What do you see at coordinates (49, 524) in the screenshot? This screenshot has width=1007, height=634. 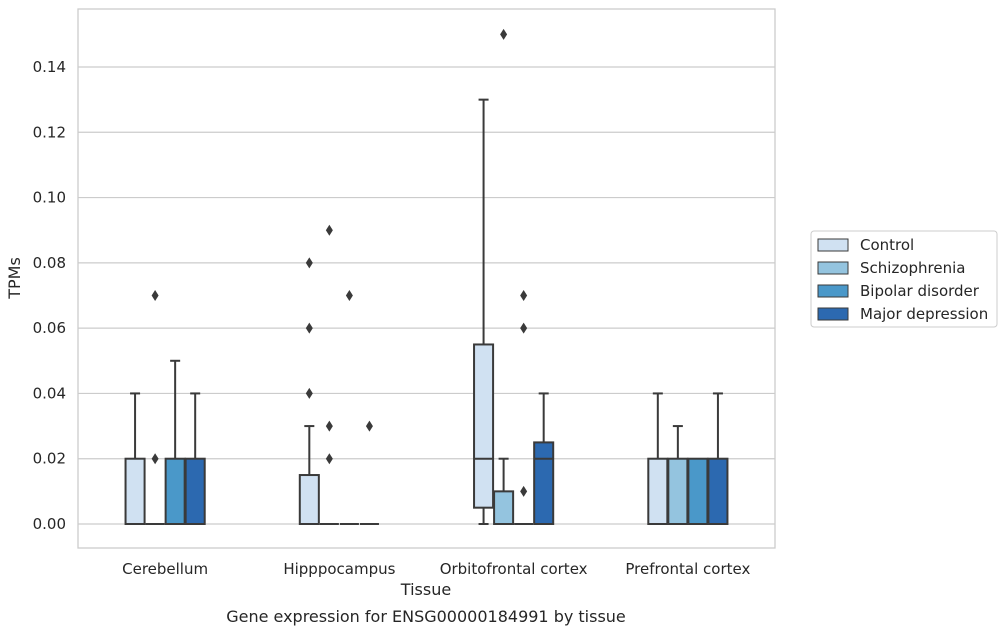 I see `y-tick-label: 0.00` at bounding box center [49, 524].